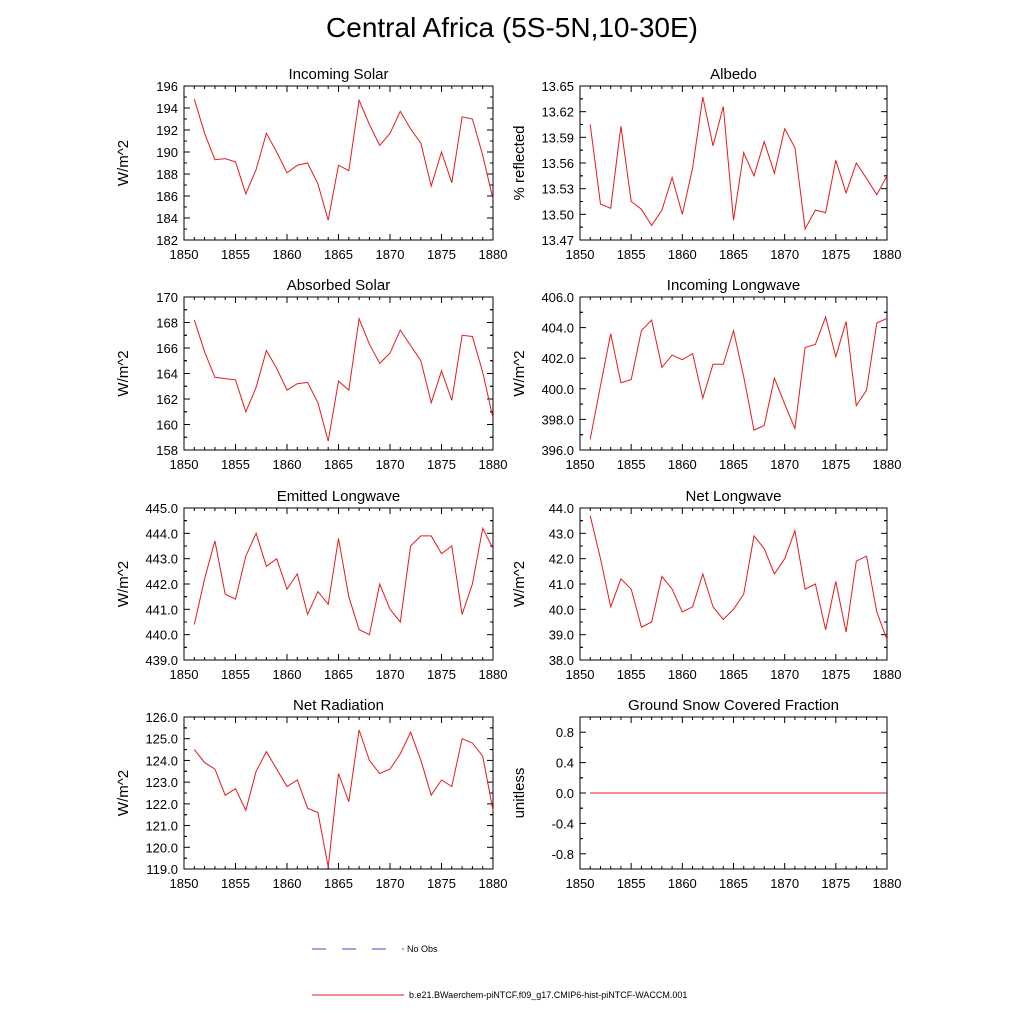 This screenshot has width=1024, height=1024. What do you see at coordinates (441, 464) in the screenshot?
I see `absorbed-solar-xtick-label: 1875` at bounding box center [441, 464].